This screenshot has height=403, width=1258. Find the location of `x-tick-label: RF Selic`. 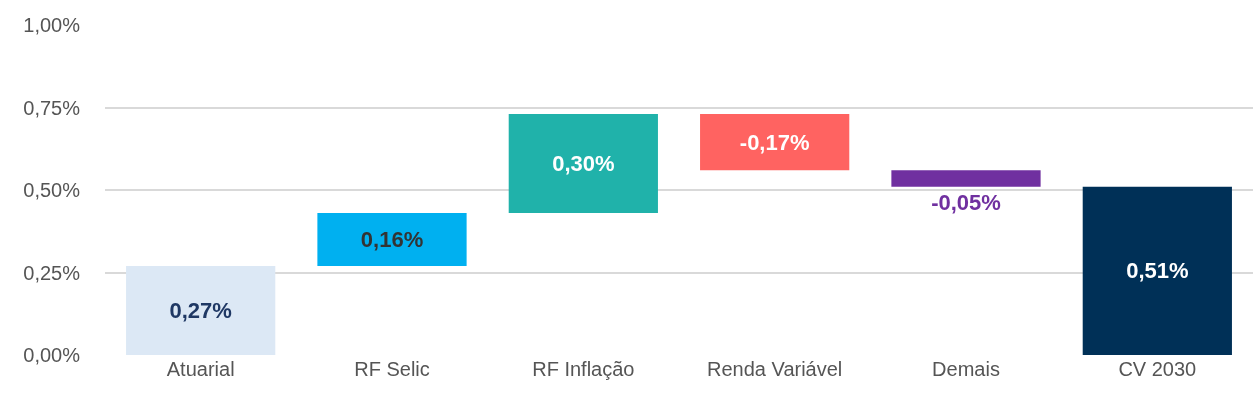

x-tick-label: RF Selic is located at coordinates (392, 369).